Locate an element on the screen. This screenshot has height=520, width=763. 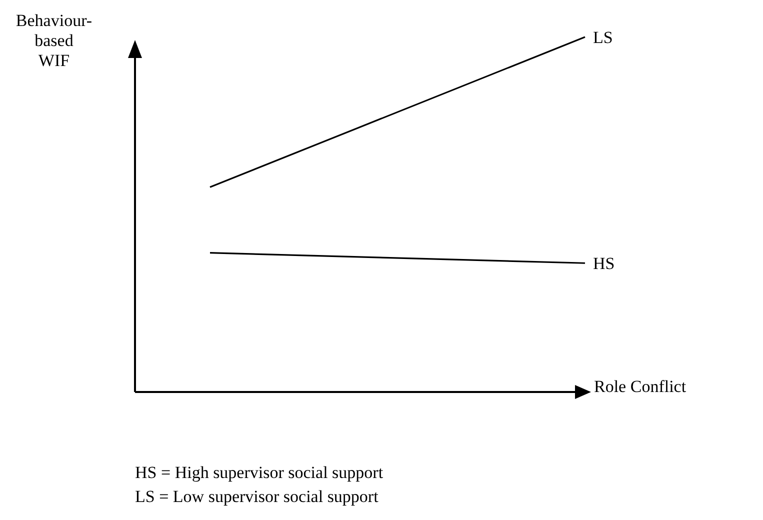
text: HS = High supervisor social support is located at coordinates (259, 472).